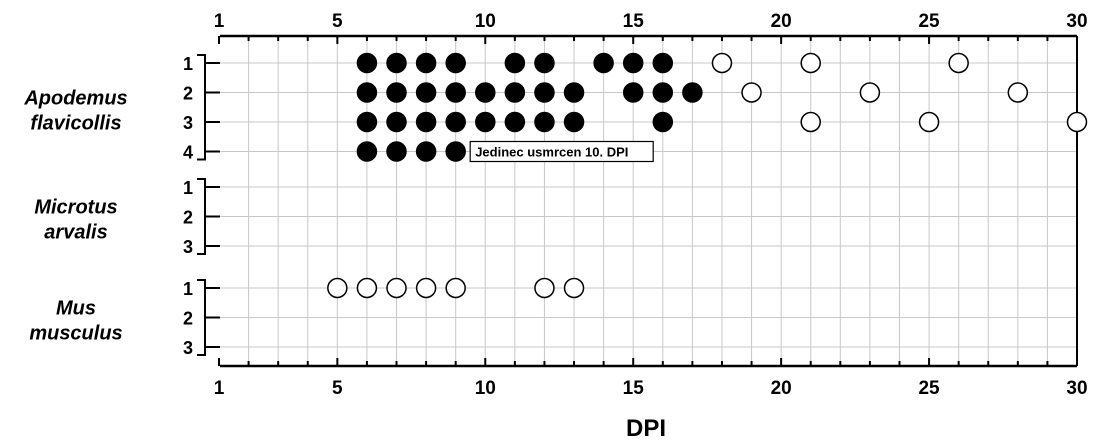 The image size is (1102, 445). I want to click on x-tick-label-top: 10, so click(485, 21).